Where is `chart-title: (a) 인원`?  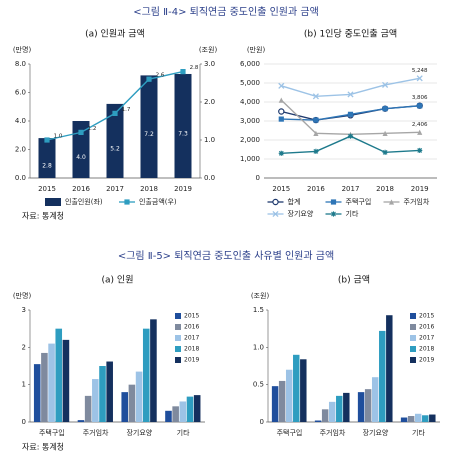 chart-title: (a) 인원 is located at coordinates (118, 280).